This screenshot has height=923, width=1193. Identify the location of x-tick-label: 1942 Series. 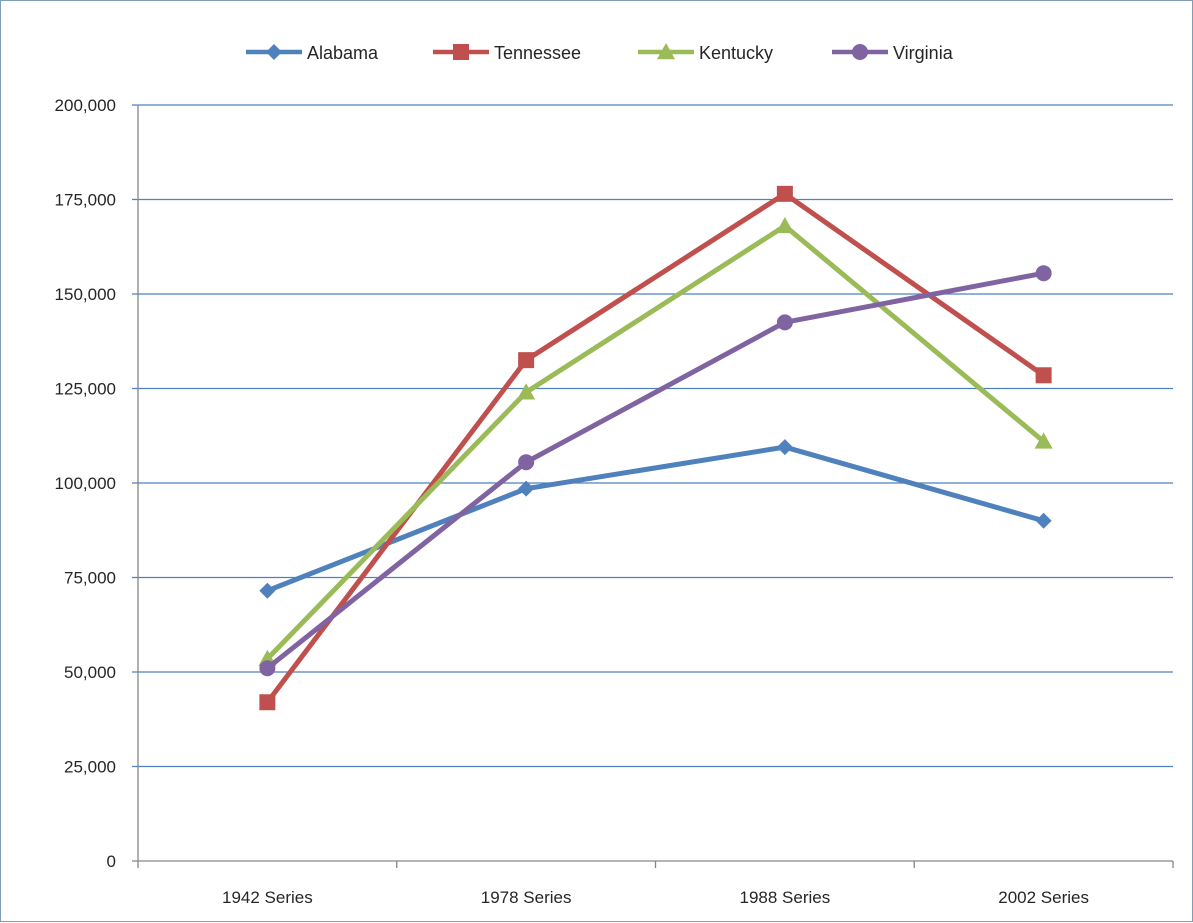
(267, 897).